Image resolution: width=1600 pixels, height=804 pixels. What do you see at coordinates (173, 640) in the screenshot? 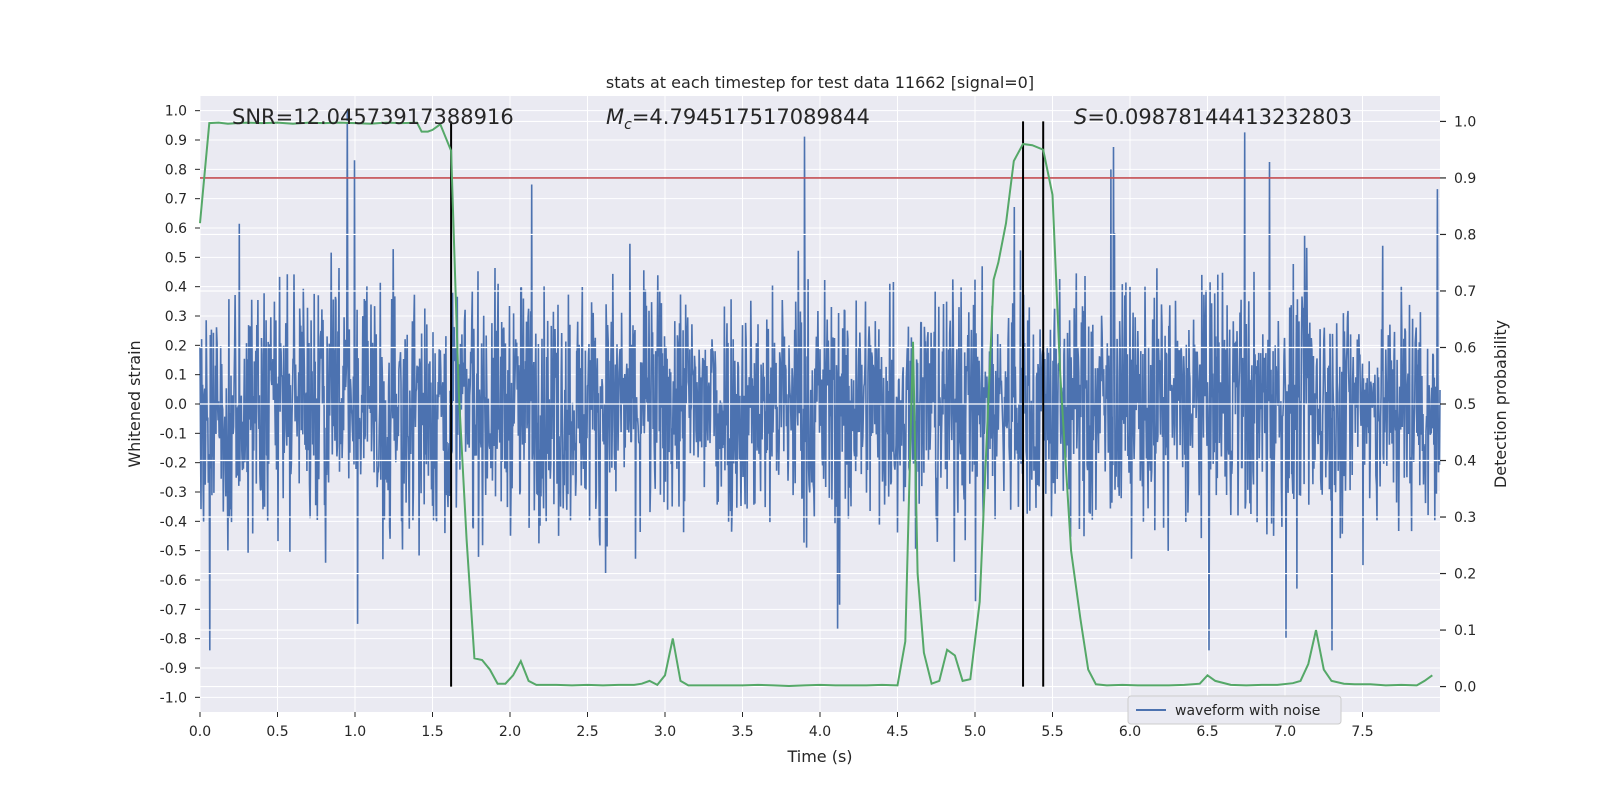
I see `y-left-tick-label: -0.8` at bounding box center [173, 640].